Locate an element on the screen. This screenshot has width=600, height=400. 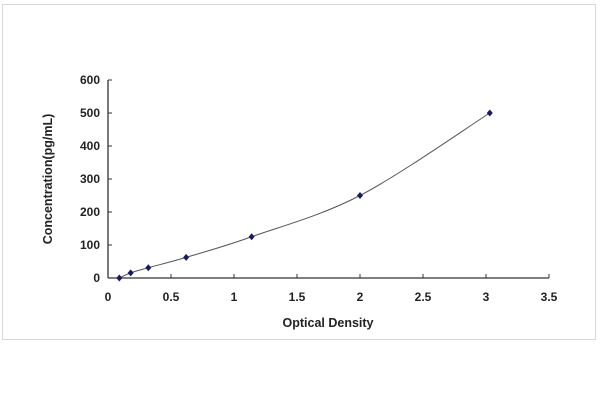
y-tick-label: 500 is located at coordinates (90, 113).